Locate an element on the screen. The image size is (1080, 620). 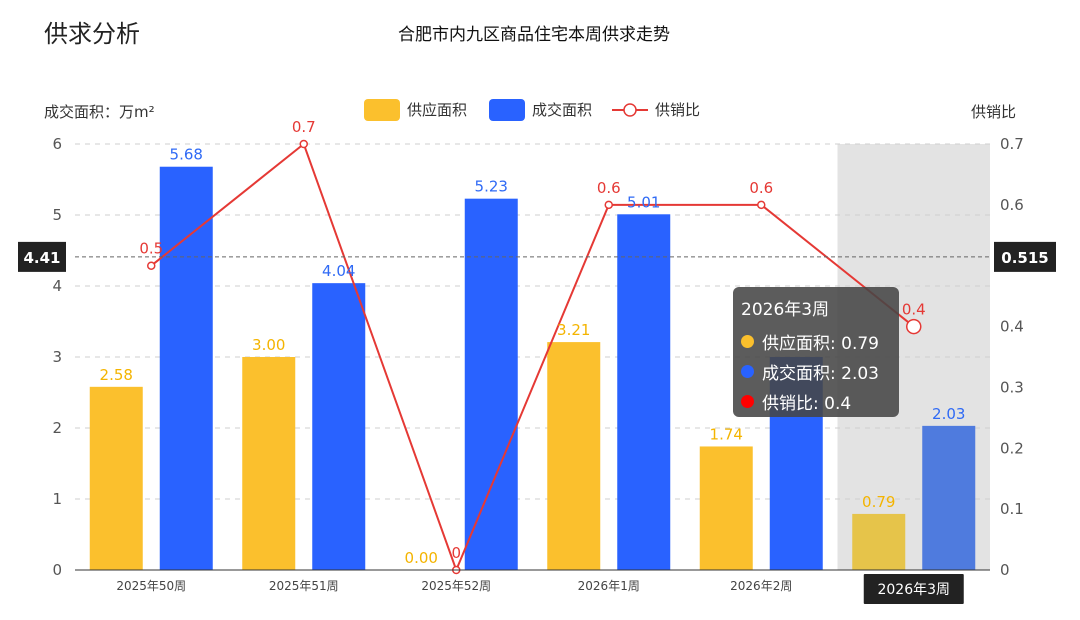
deal-data-label: 5.68 is located at coordinates (186, 155).